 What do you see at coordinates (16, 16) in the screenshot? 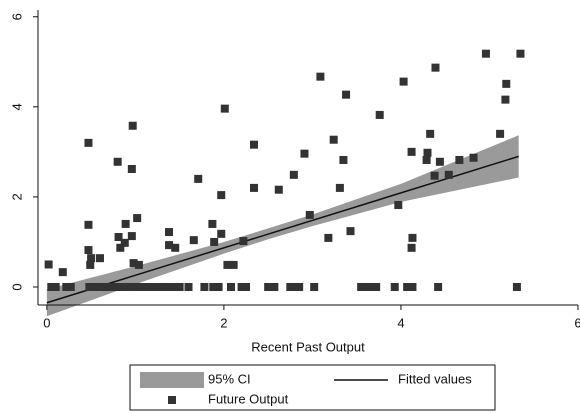
I see `y-tick-label: 6` at bounding box center [16, 16].